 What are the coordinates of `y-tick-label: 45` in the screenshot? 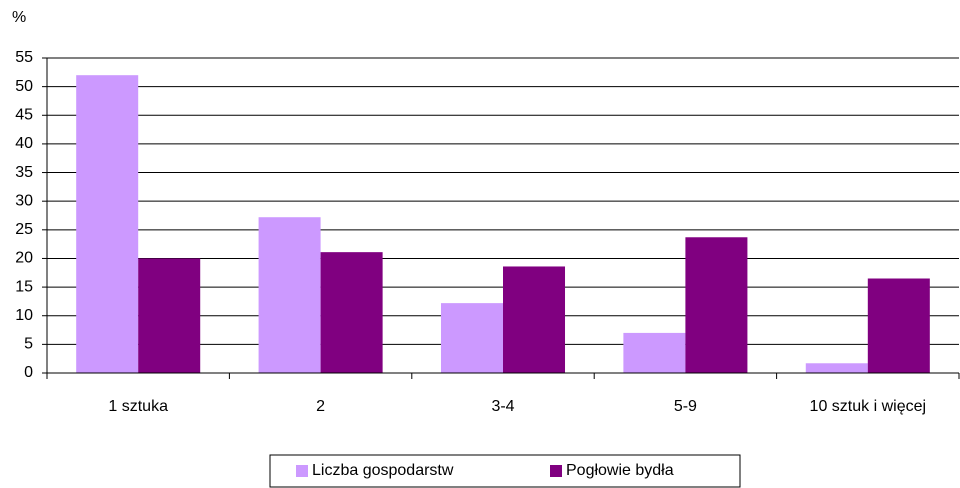 It's located at (24, 114).